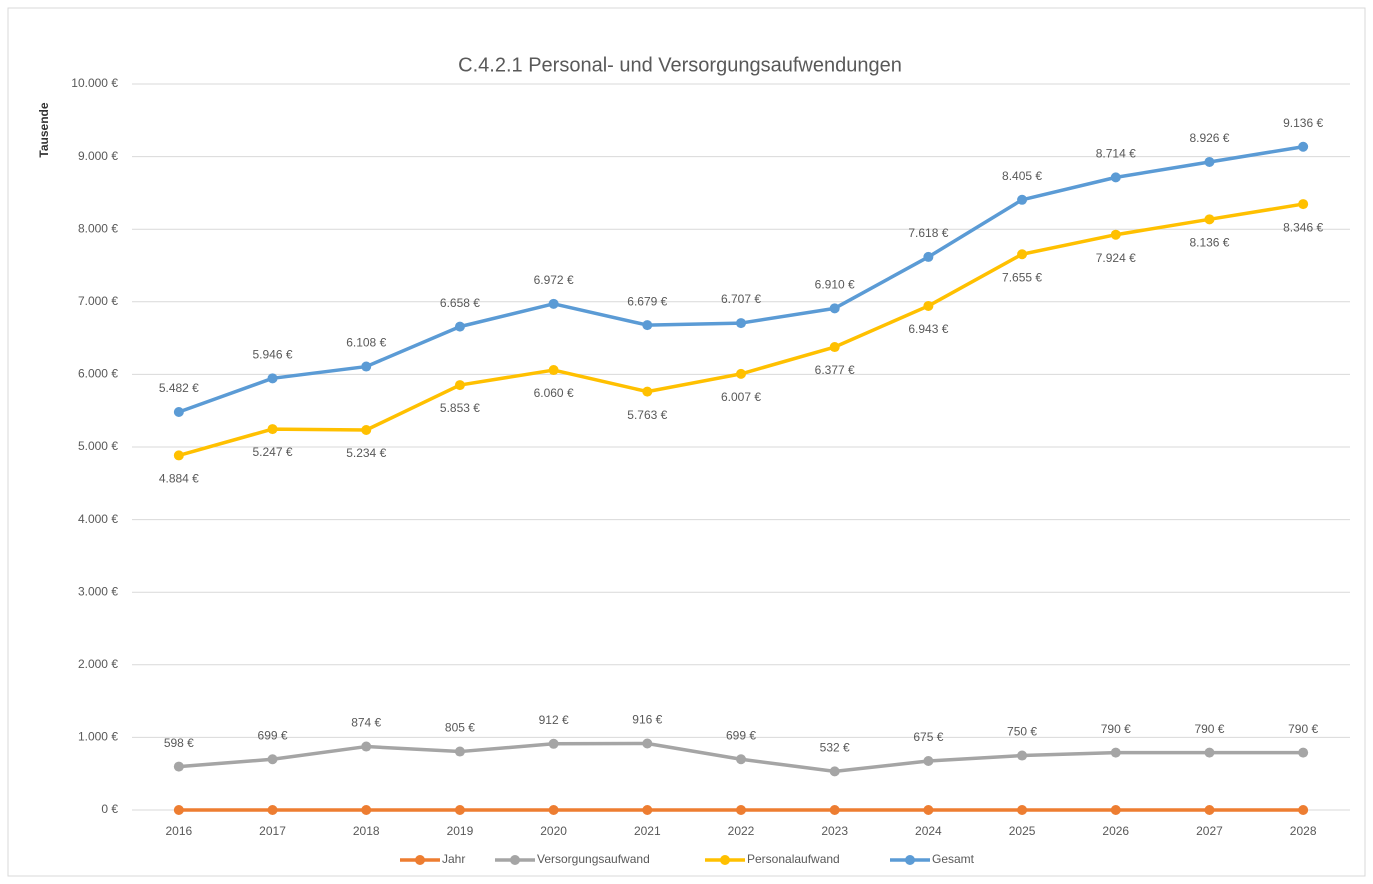 This screenshot has width=1373, height=884. I want to click on x-tick-label: 2021, so click(647, 831).